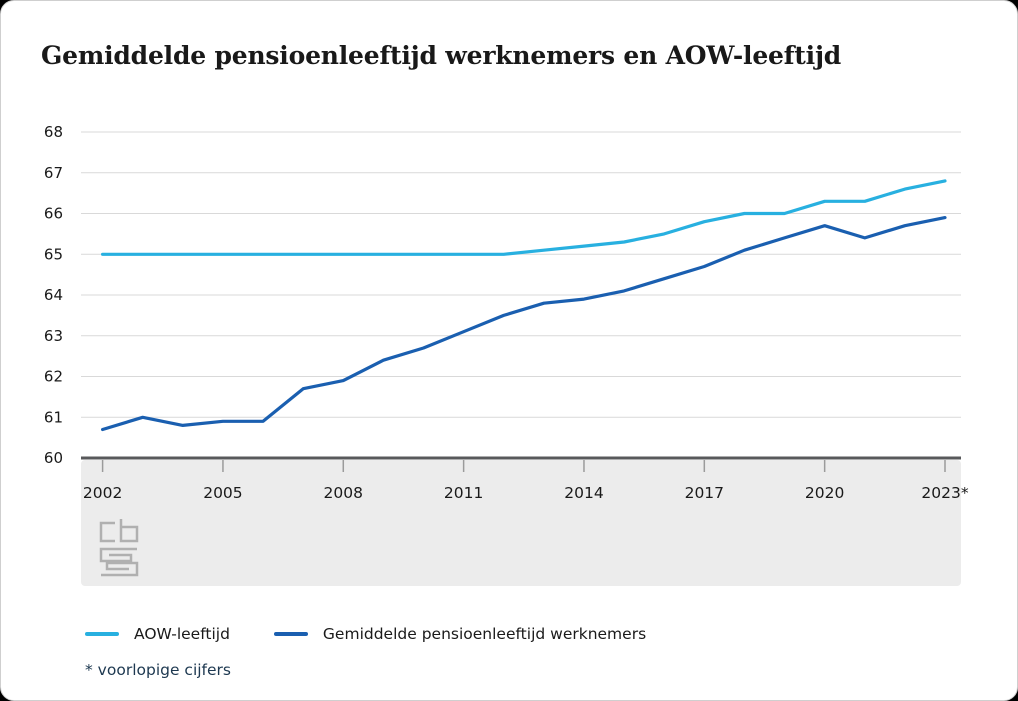  I want to click on y-tick-label: 61, so click(53, 417).